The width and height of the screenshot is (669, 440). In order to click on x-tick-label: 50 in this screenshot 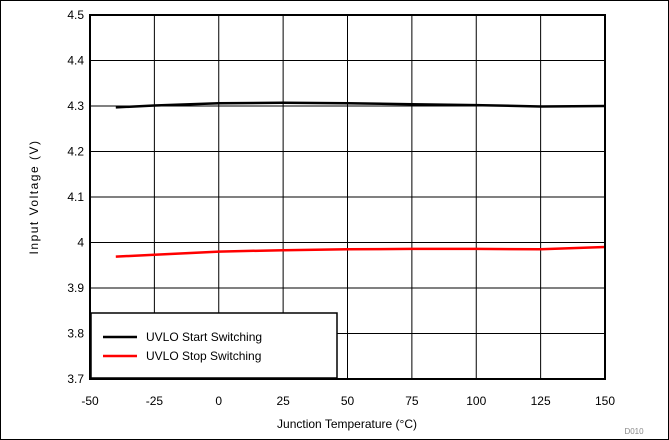, I will do `click(348, 401)`.